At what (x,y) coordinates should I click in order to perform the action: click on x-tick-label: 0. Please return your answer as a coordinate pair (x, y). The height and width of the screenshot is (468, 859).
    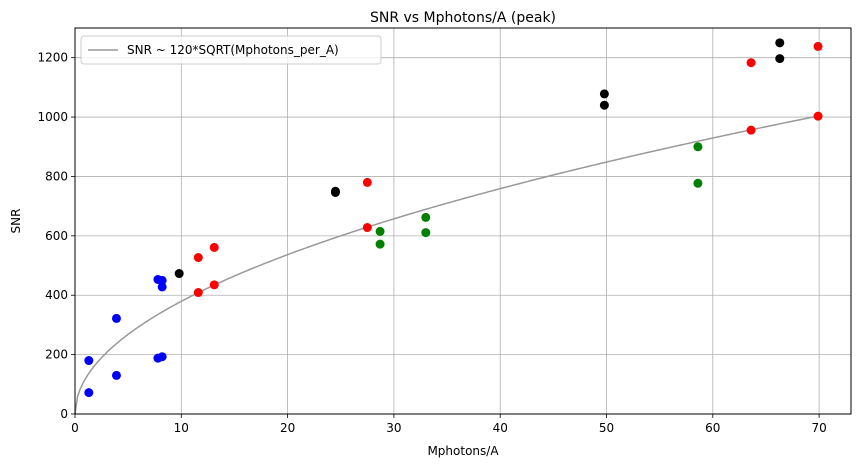
    Looking at the image, I should click on (75, 428).